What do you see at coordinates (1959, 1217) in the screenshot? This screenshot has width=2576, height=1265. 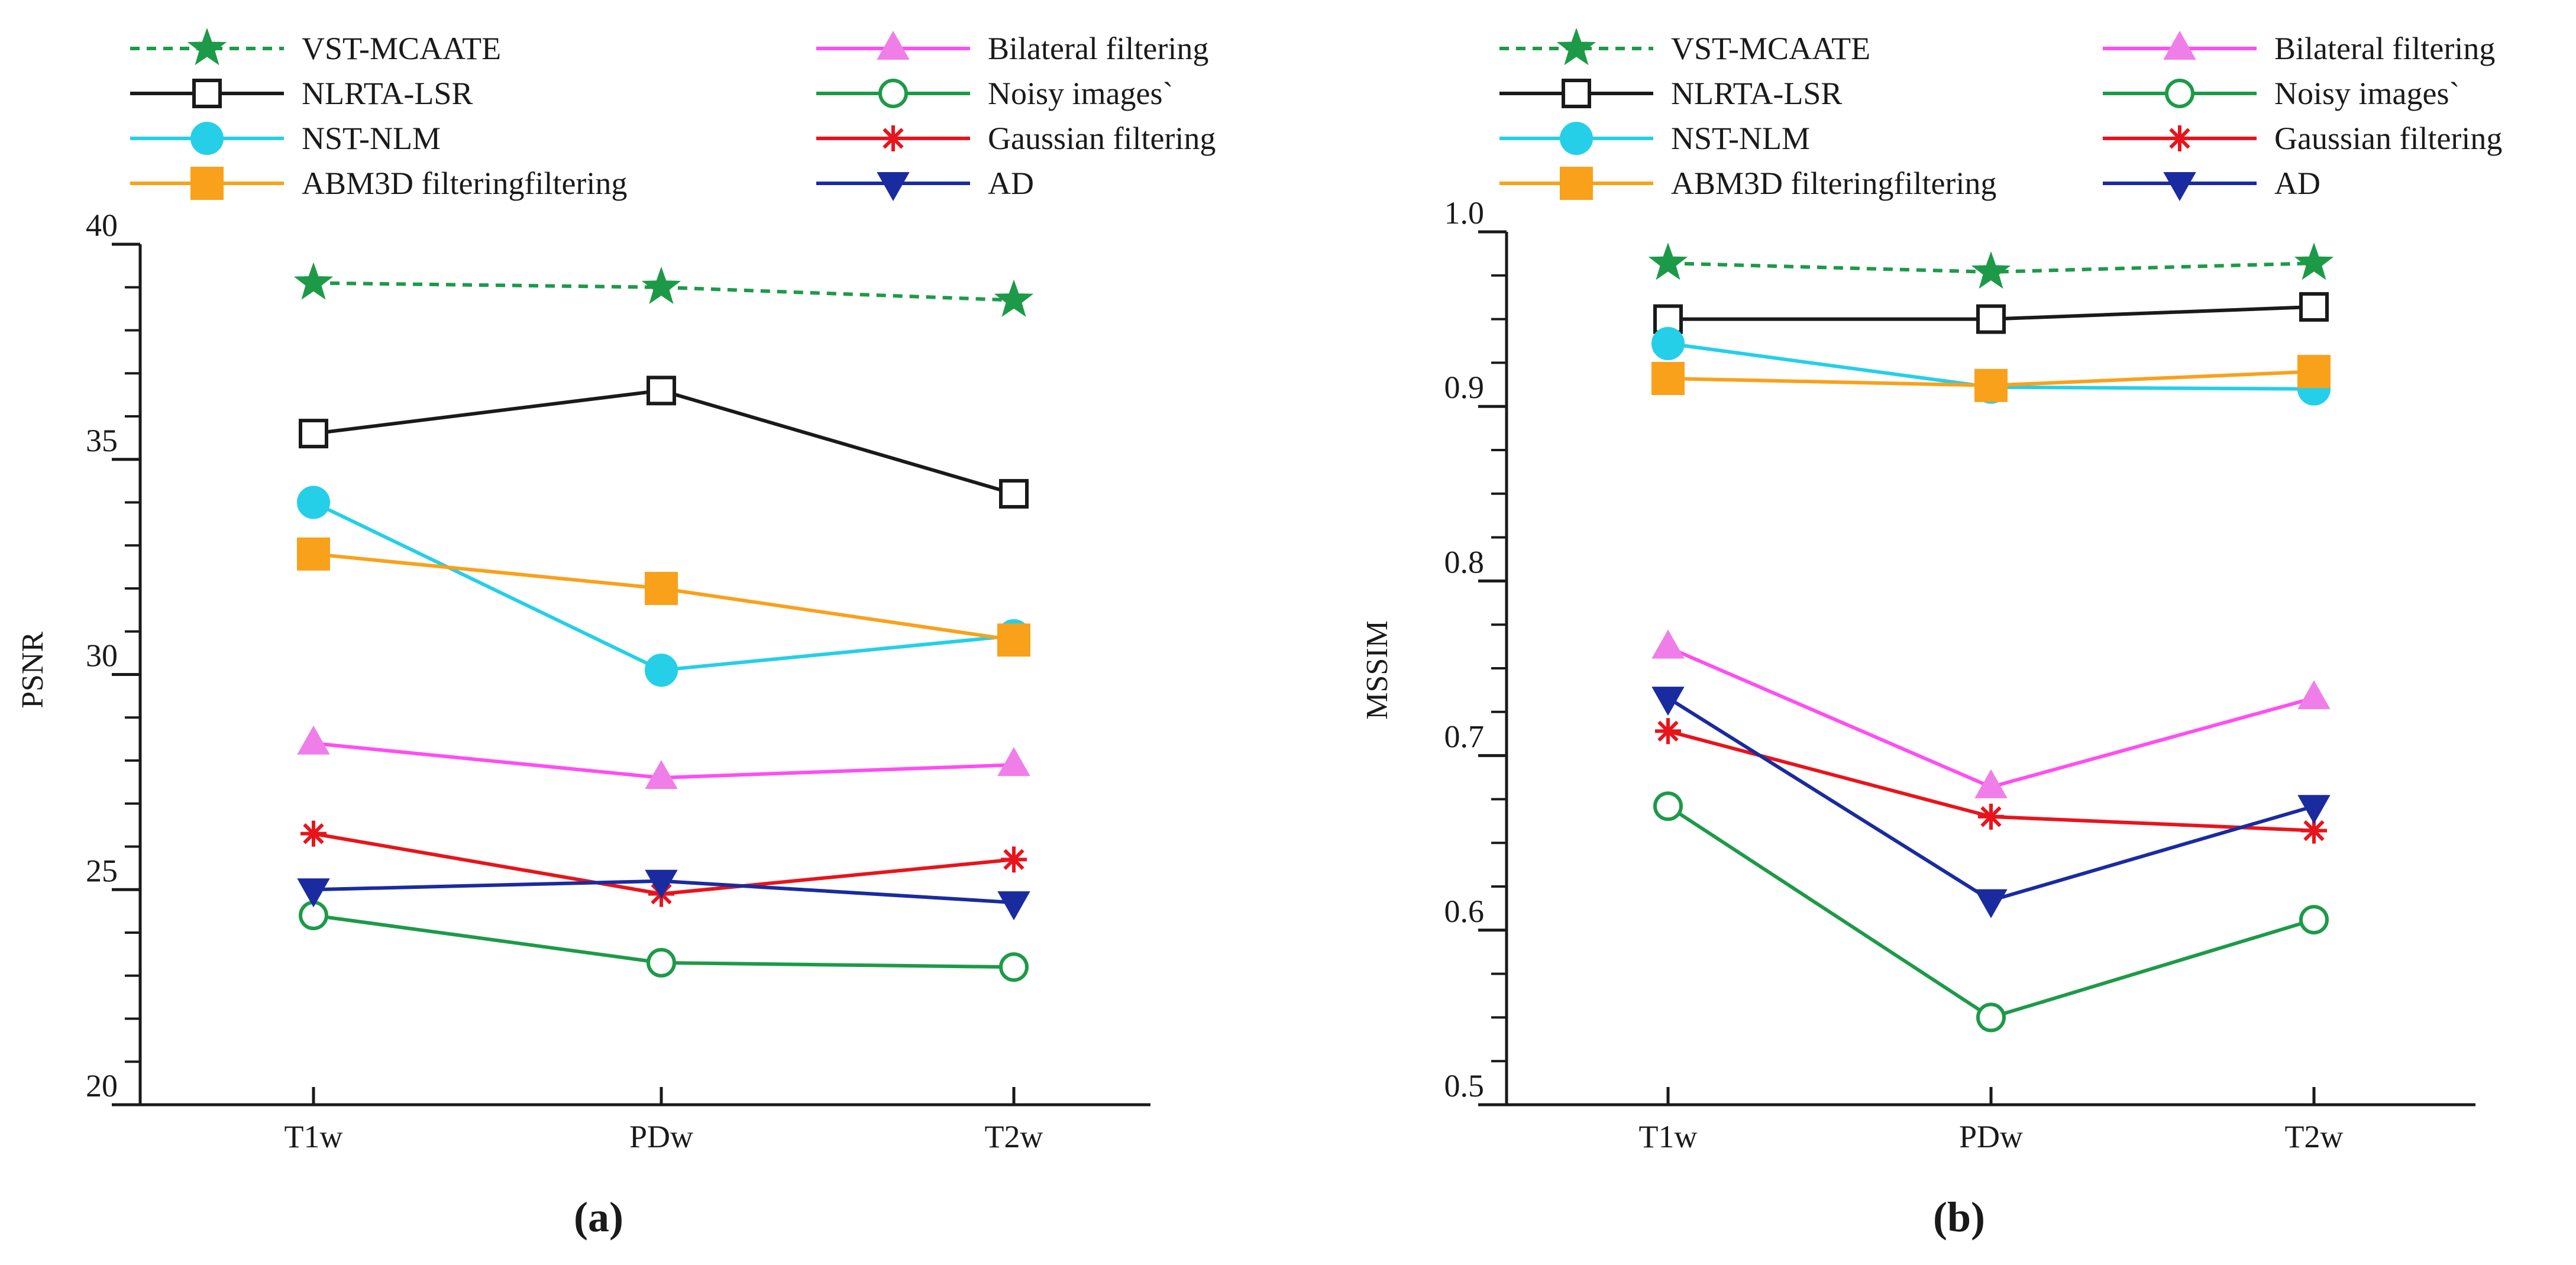 I see `panel-label-b: (b)` at bounding box center [1959, 1217].